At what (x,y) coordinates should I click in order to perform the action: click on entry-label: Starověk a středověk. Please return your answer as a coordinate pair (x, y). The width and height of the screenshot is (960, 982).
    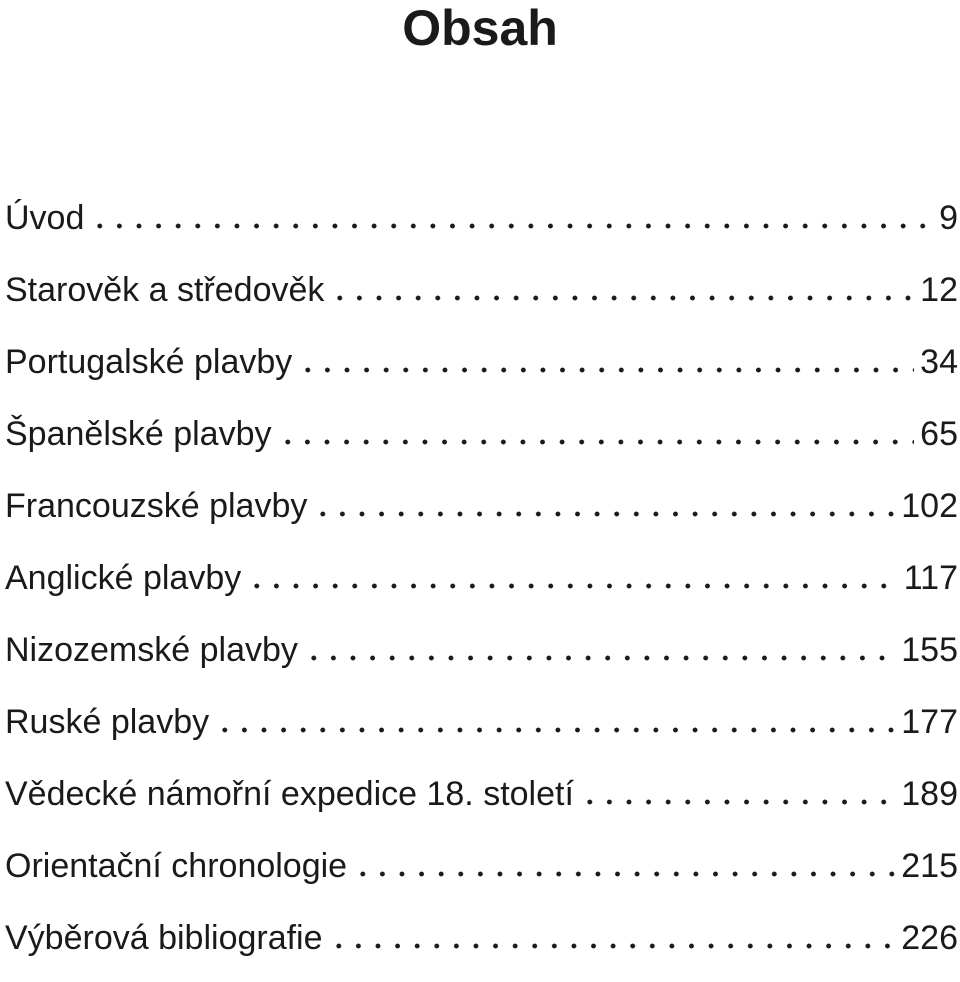
    Looking at the image, I should click on (165, 290).